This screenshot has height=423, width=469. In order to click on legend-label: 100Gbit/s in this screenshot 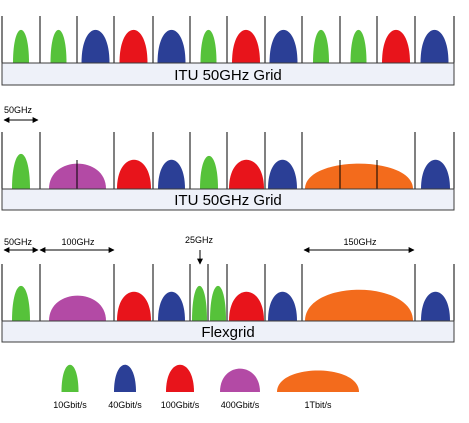, I will do `click(180, 405)`.